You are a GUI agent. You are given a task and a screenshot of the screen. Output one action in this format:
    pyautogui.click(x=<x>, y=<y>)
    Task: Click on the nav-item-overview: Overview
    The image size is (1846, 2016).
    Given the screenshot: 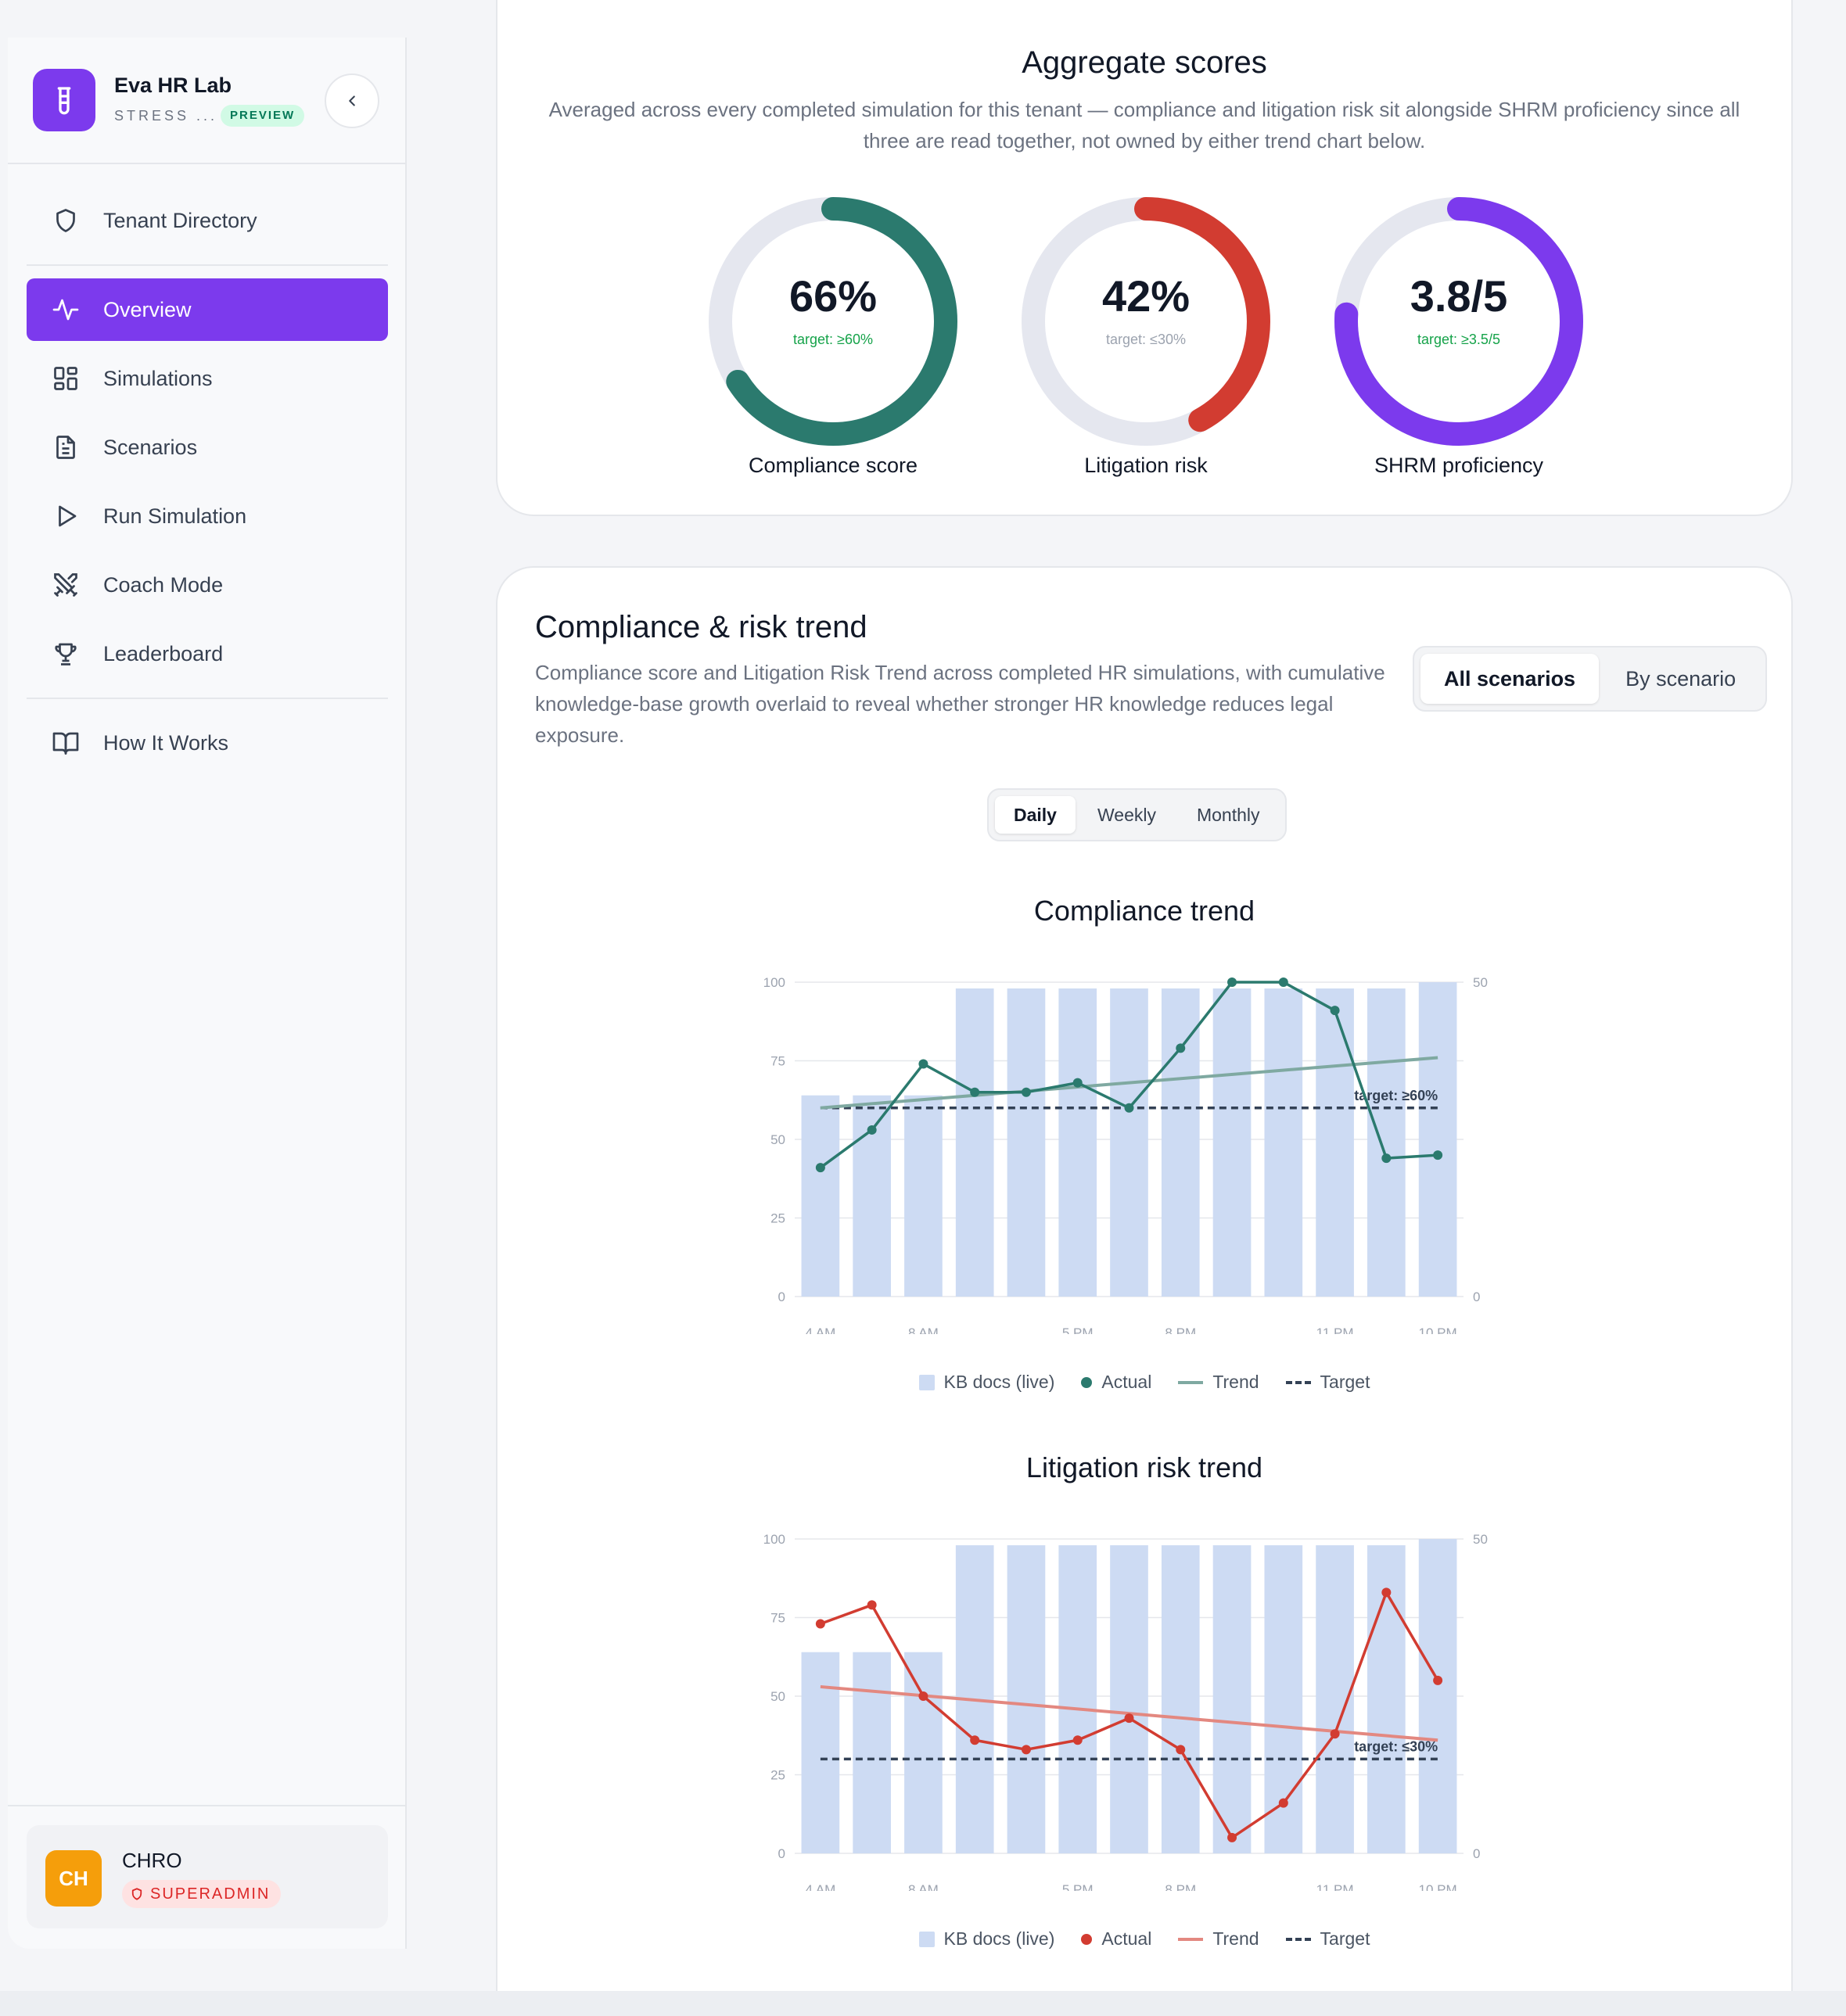 What is the action you would take?
    pyautogui.click(x=207, y=309)
    